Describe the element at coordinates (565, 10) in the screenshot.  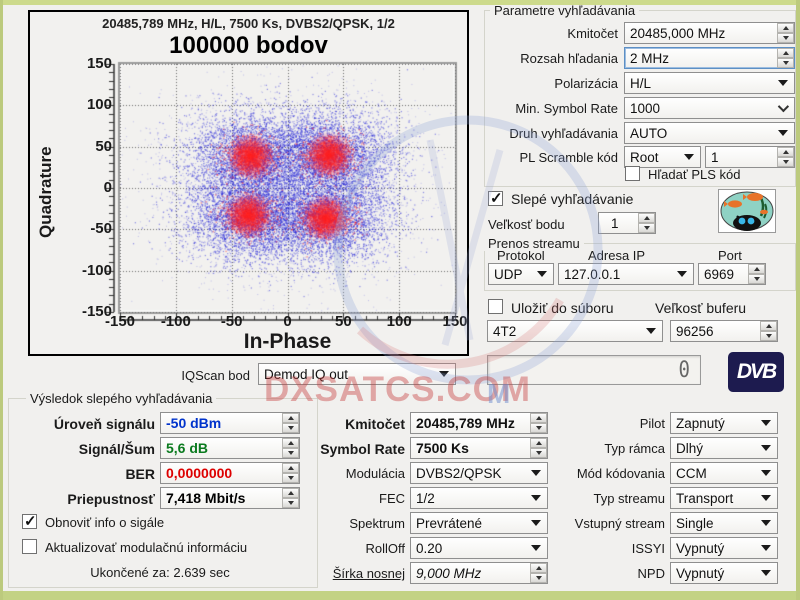
I see `search-params-title: Parametre vyhľadávania` at that location.